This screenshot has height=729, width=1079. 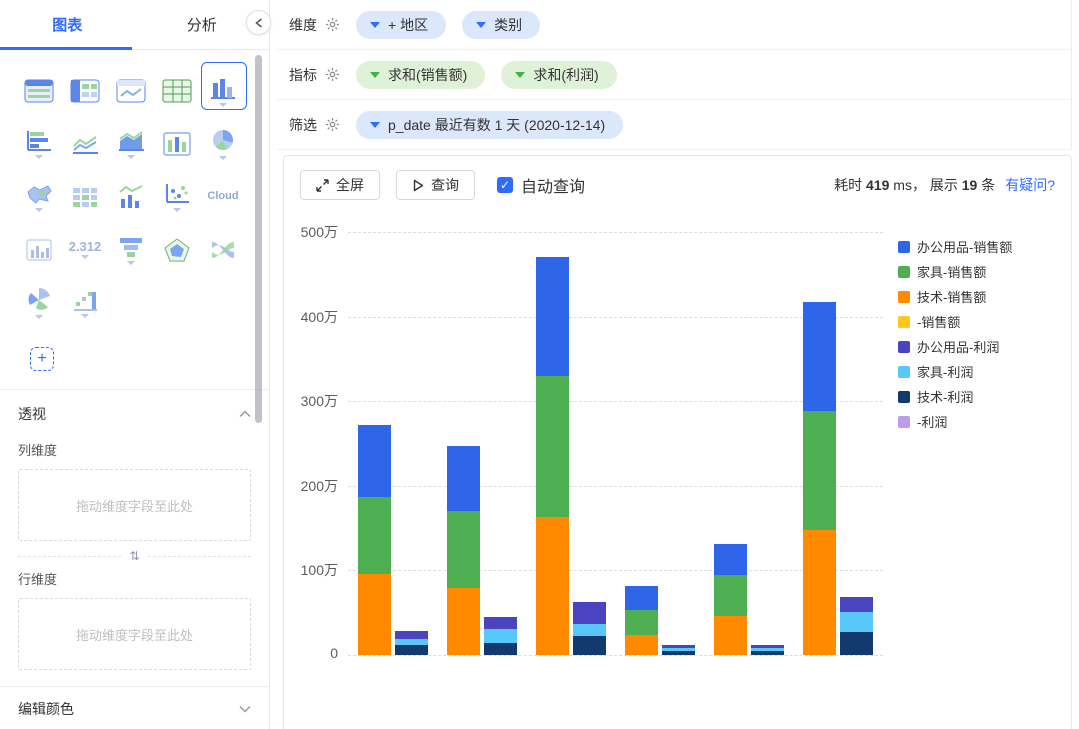 What do you see at coordinates (85, 90) in the screenshot?
I see `chart-type-pivot-table` at bounding box center [85, 90].